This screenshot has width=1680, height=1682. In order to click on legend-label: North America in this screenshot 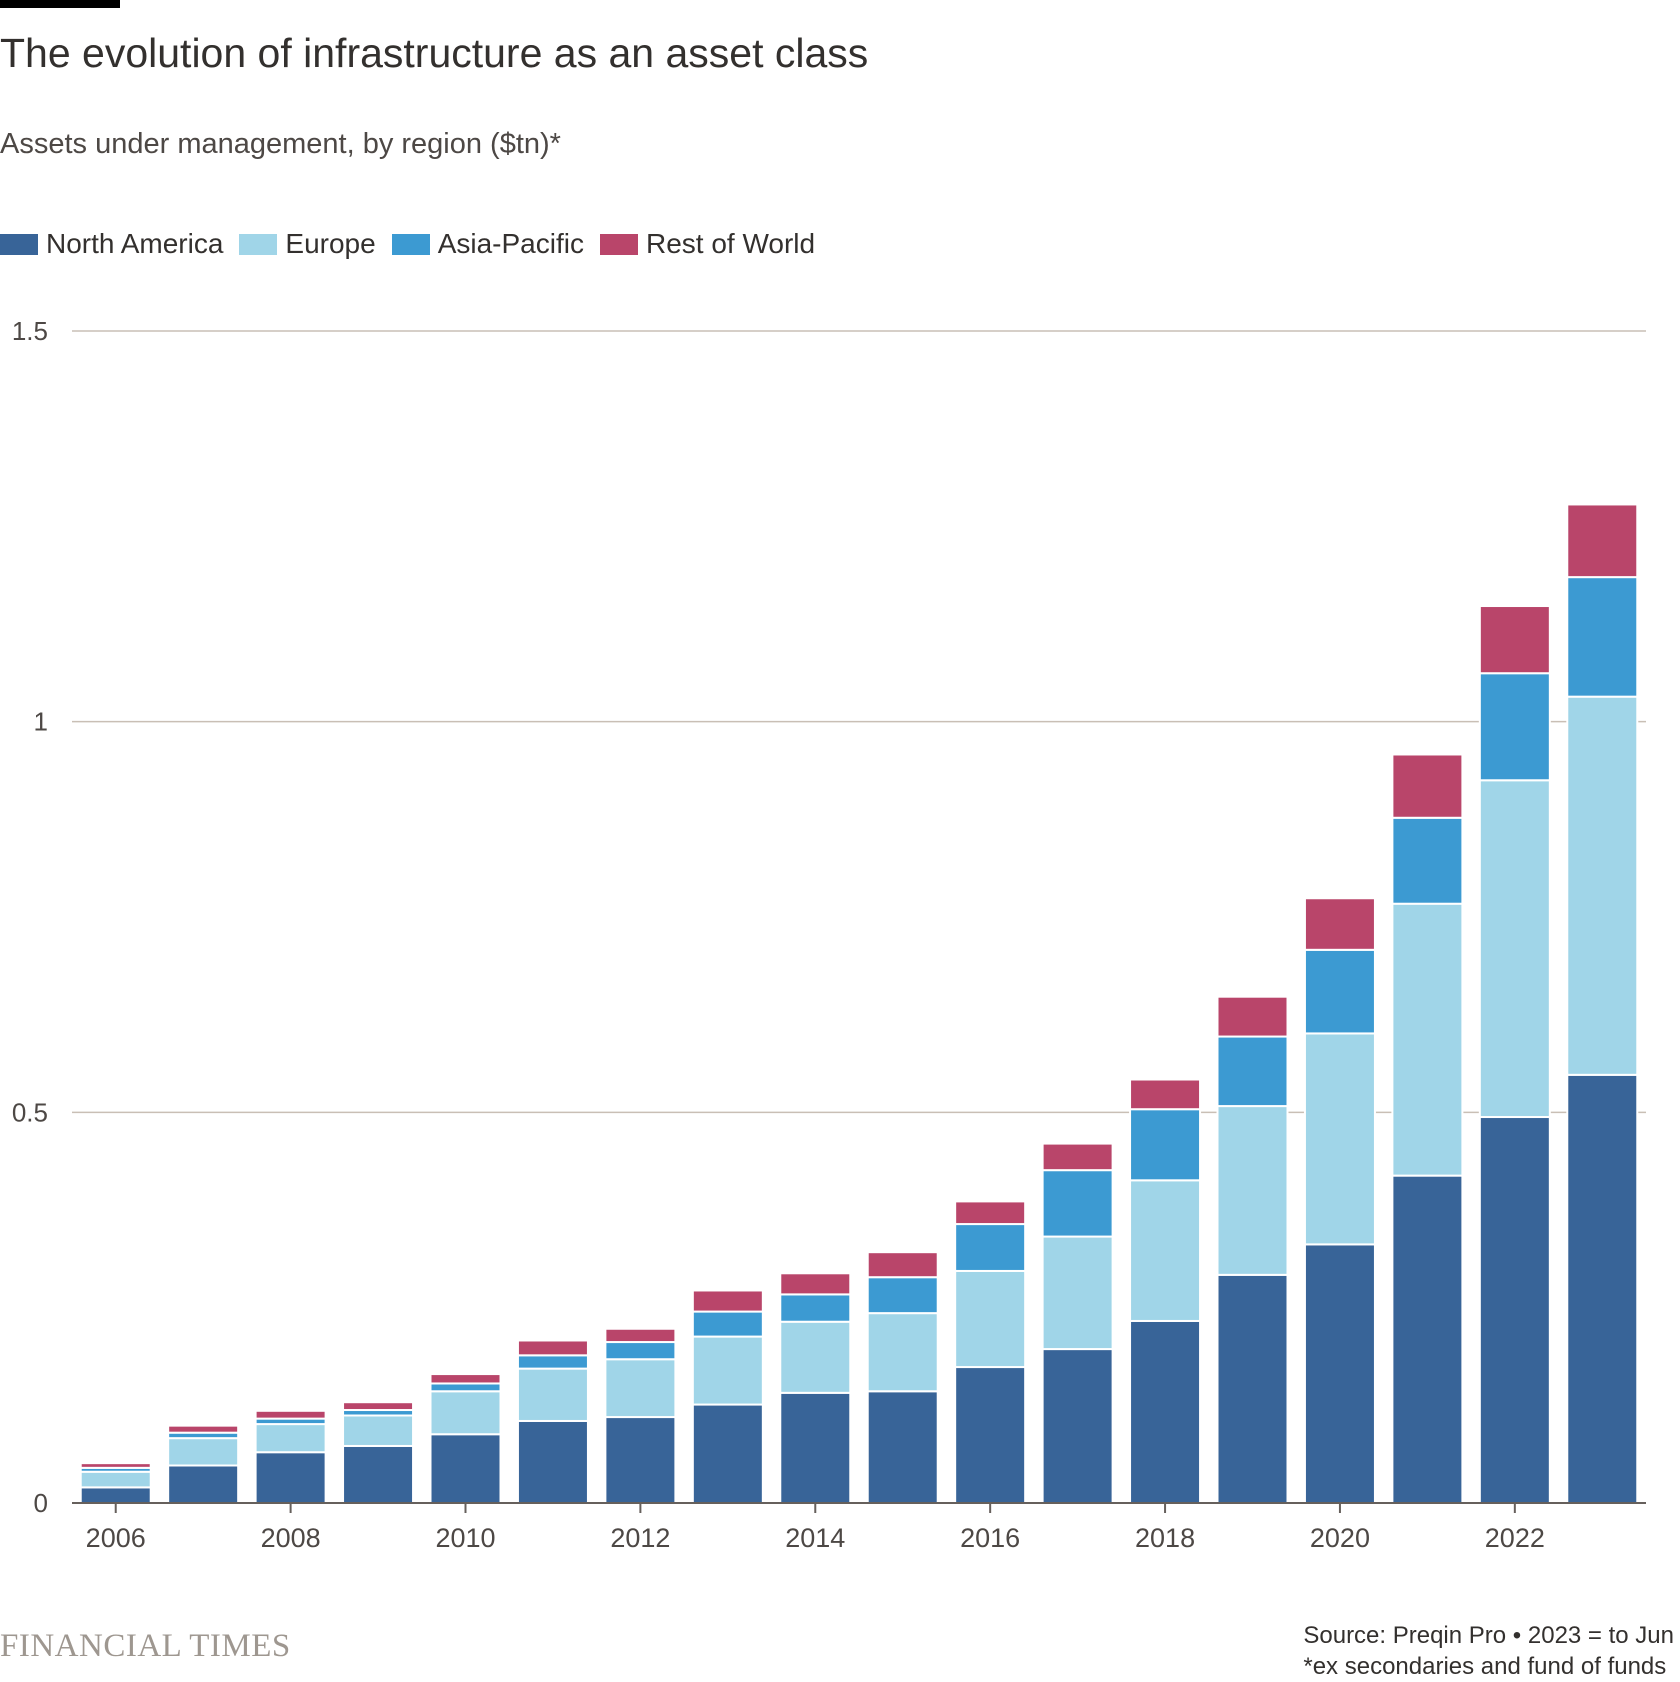, I will do `click(135, 243)`.